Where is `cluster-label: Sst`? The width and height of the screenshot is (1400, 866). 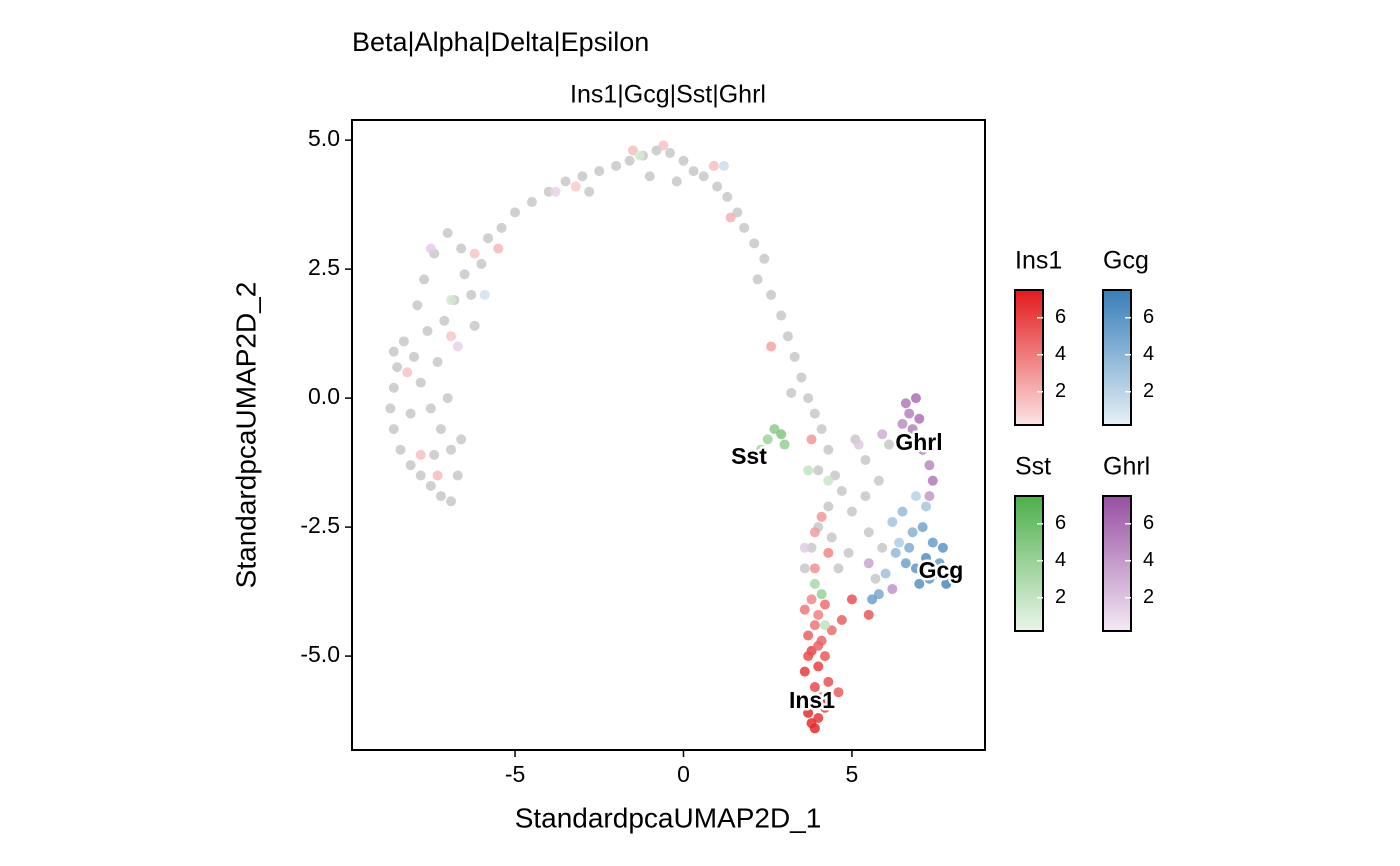 cluster-label: Sst is located at coordinates (749, 456).